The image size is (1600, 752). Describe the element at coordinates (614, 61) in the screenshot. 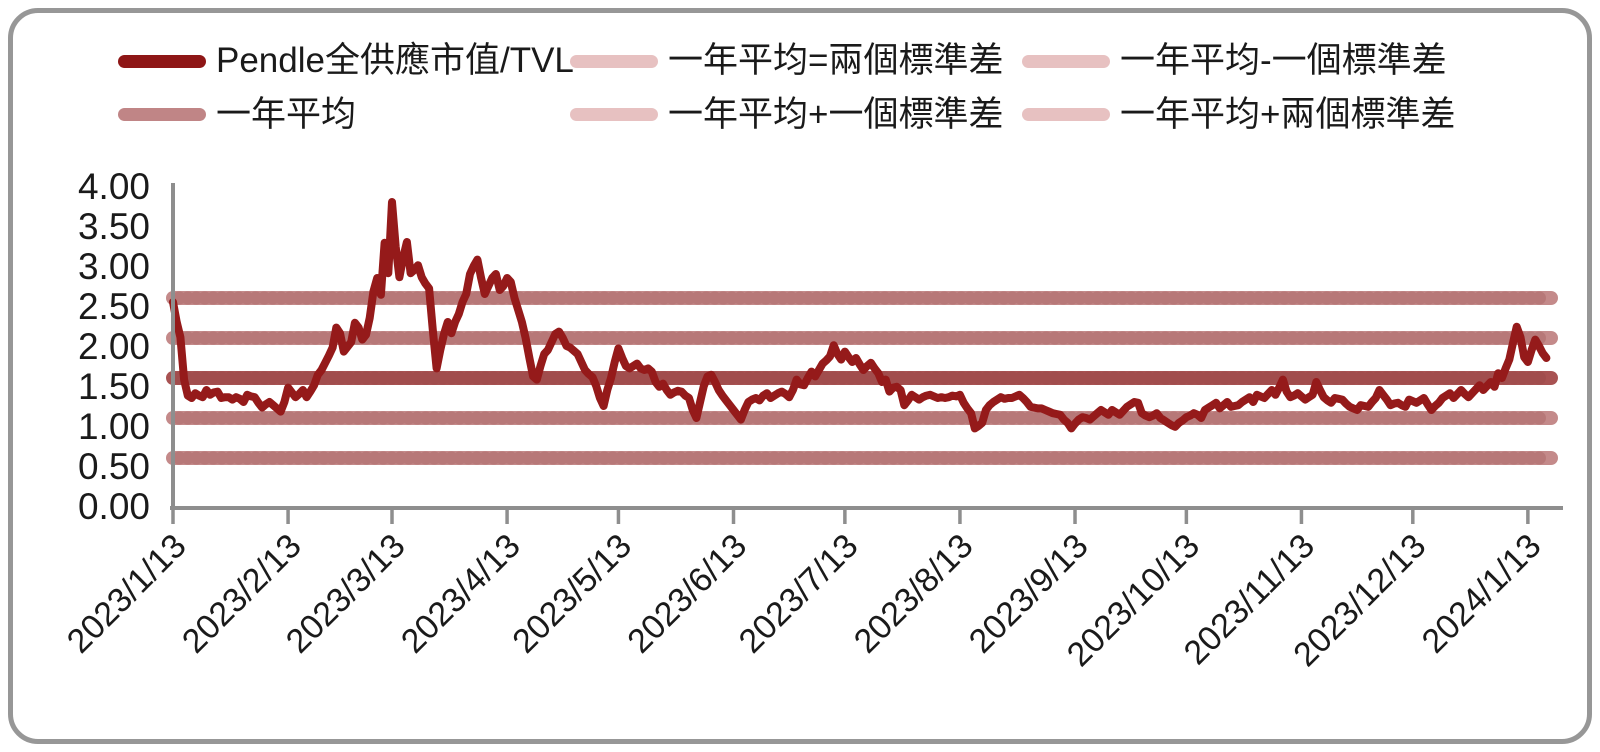

I see `legend-swatch-mean-minus-2sd` at that location.